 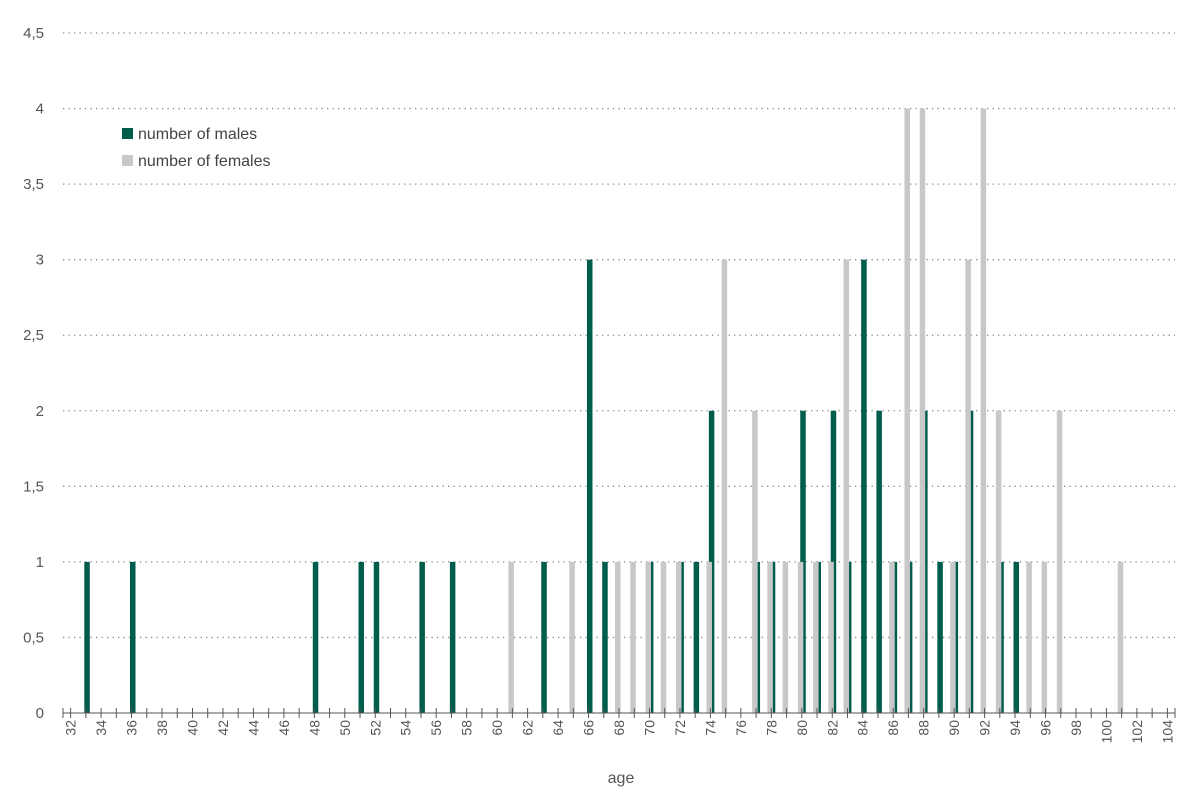 I want to click on x-tick-label: 38, so click(x=162, y=728).